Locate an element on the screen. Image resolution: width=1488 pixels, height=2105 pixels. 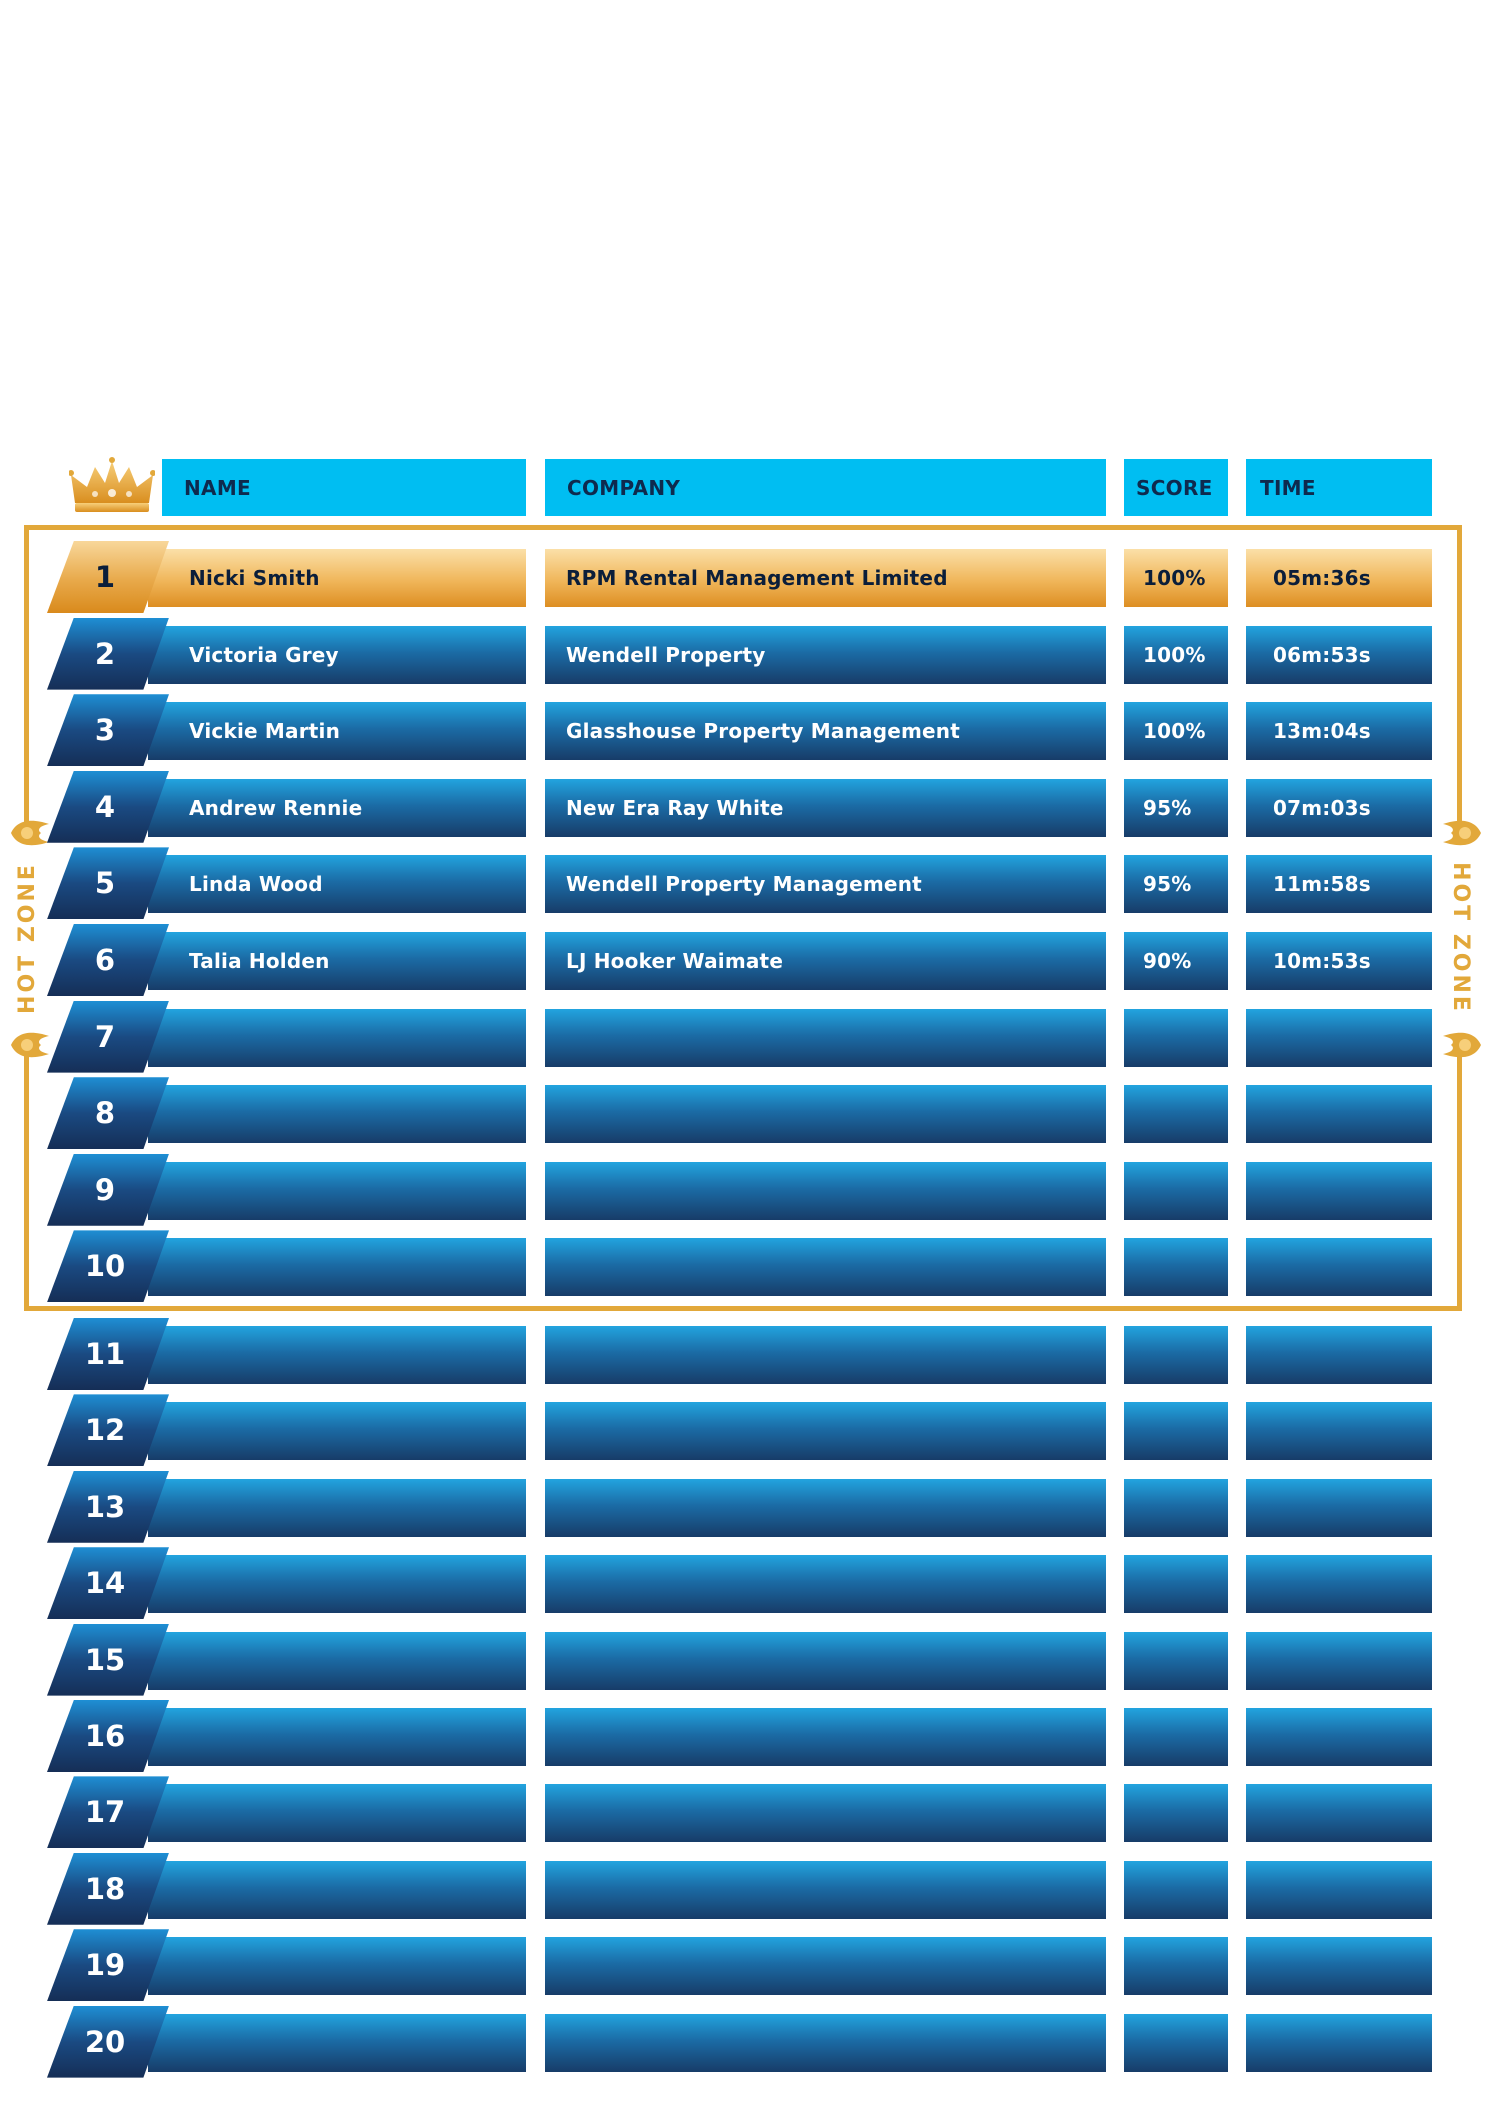
table-row: 11 is located at coordinates (744, 1354).